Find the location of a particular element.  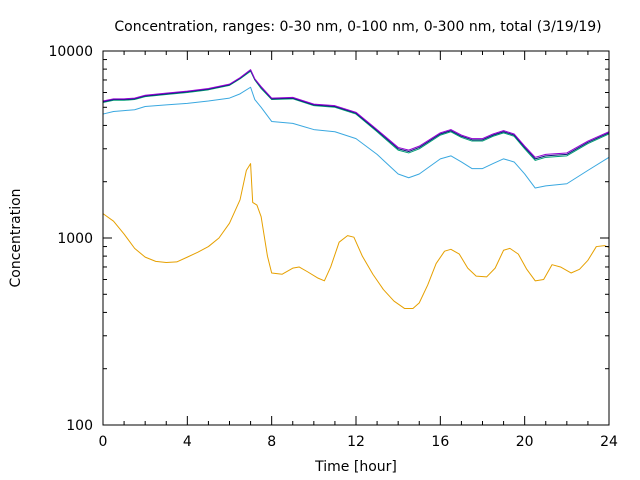

x-tick-label: 16 is located at coordinates (440, 442).